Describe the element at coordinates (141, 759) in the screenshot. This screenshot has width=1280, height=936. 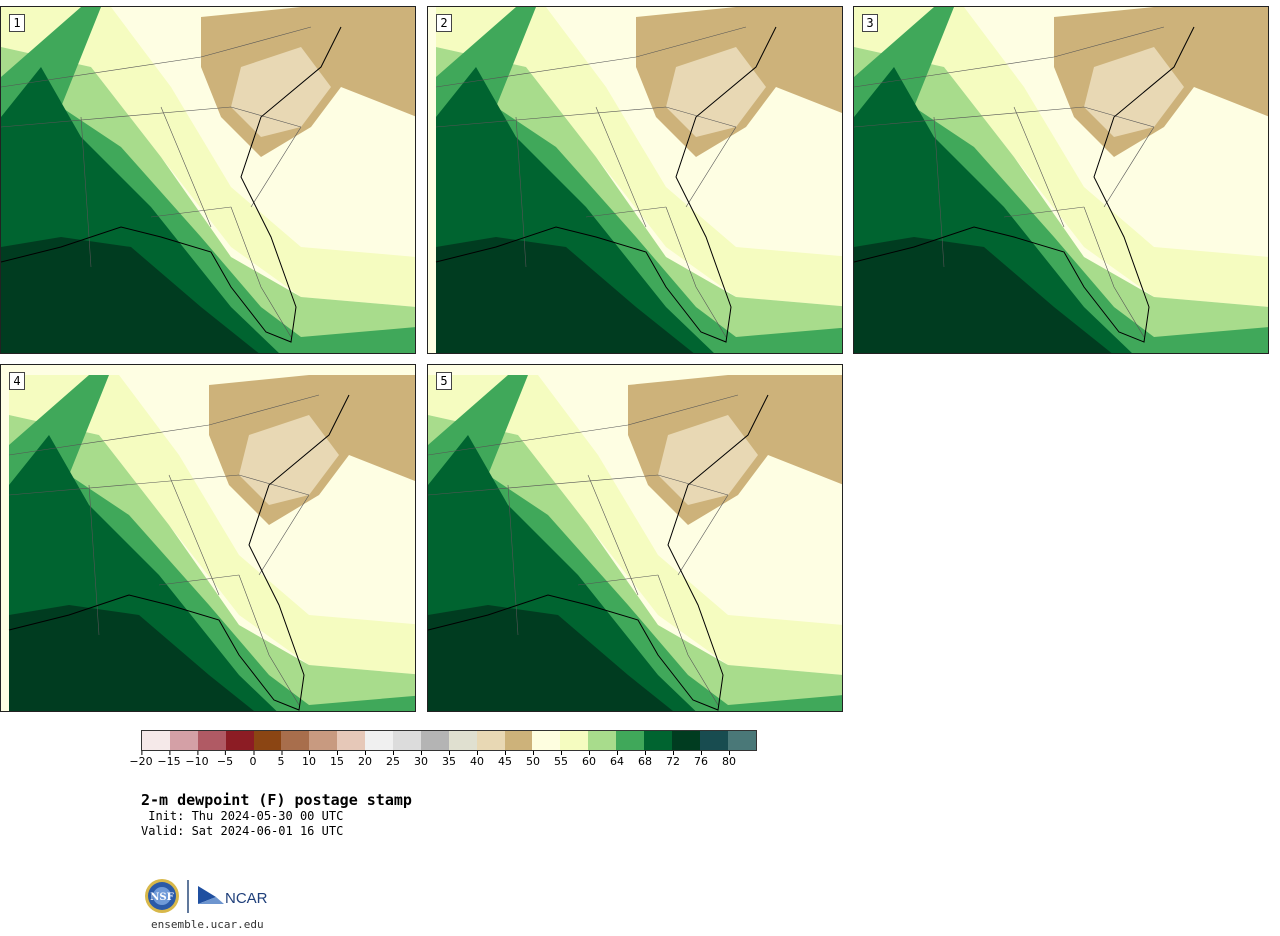
I see `colorbar-tick-label: −20` at that location.